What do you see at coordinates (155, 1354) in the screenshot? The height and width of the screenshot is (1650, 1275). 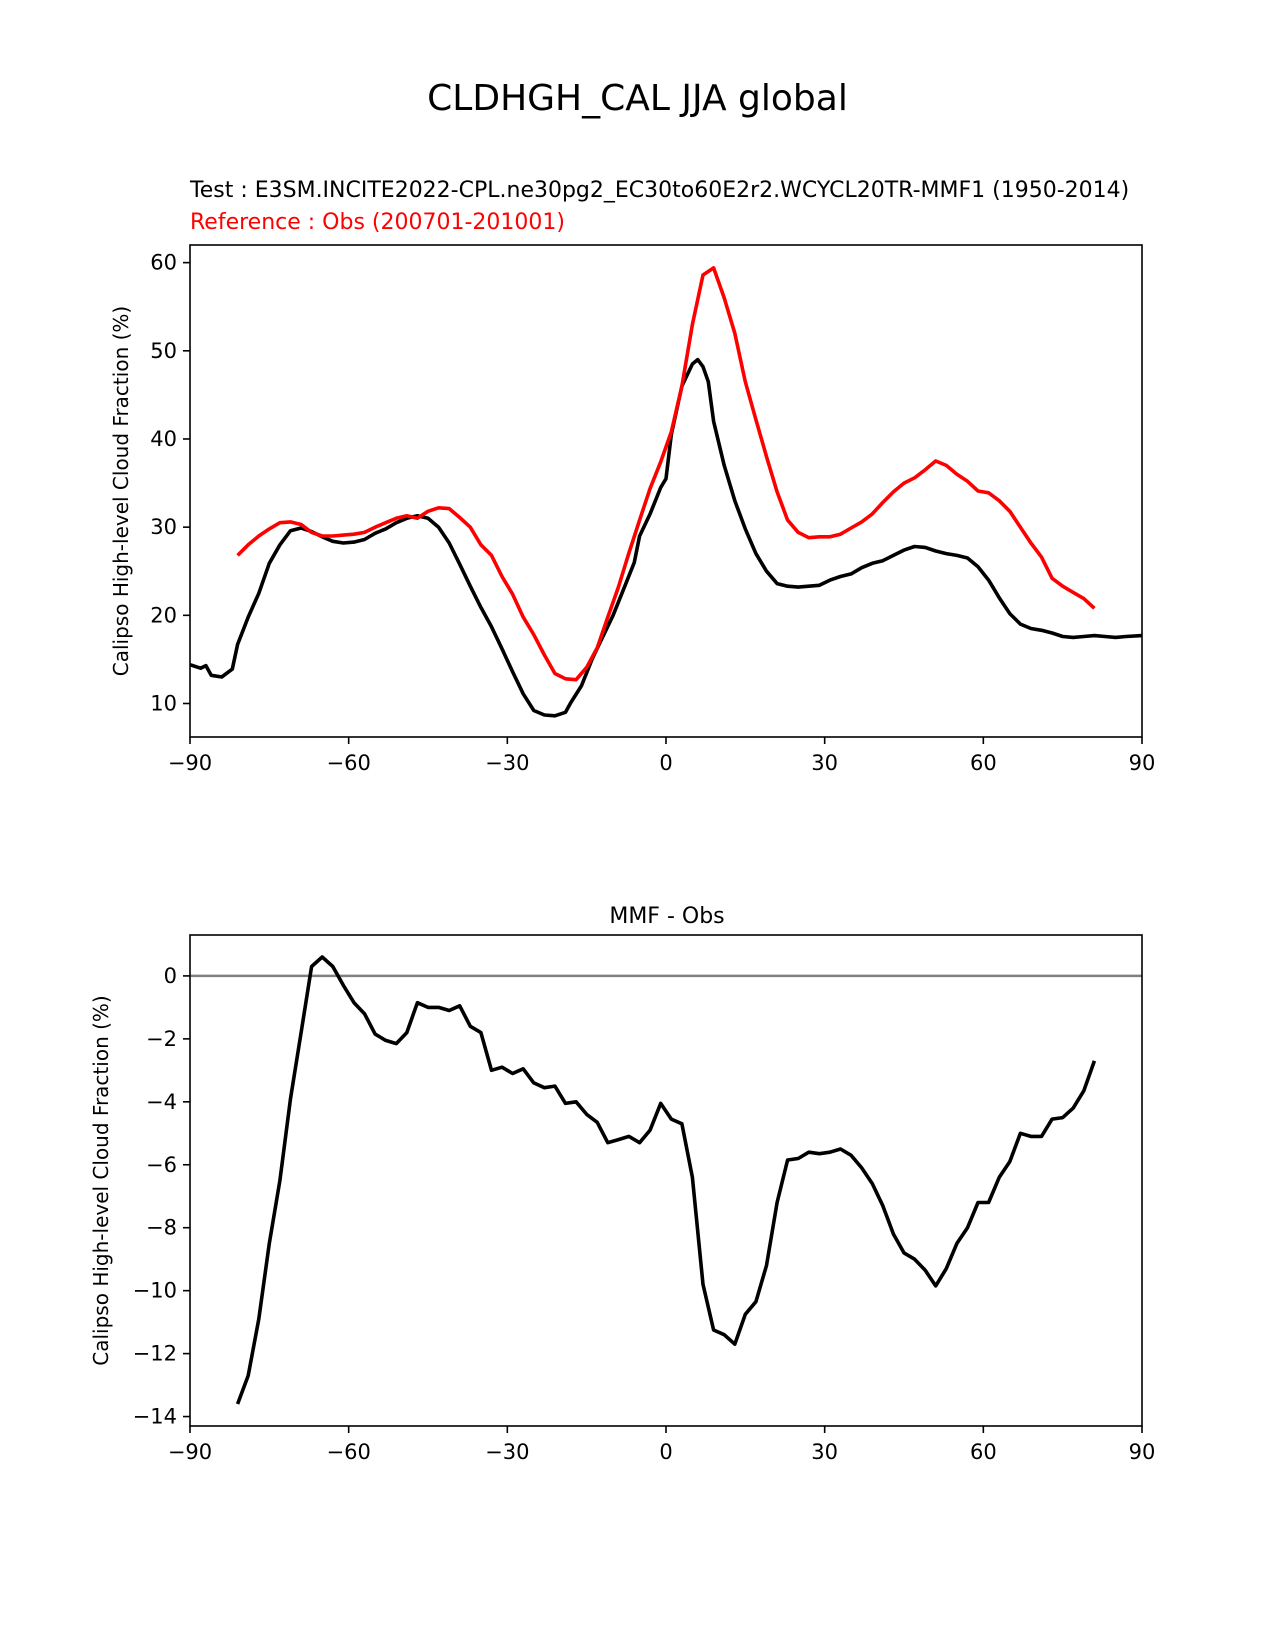 I see `y-tick-label: −12` at bounding box center [155, 1354].